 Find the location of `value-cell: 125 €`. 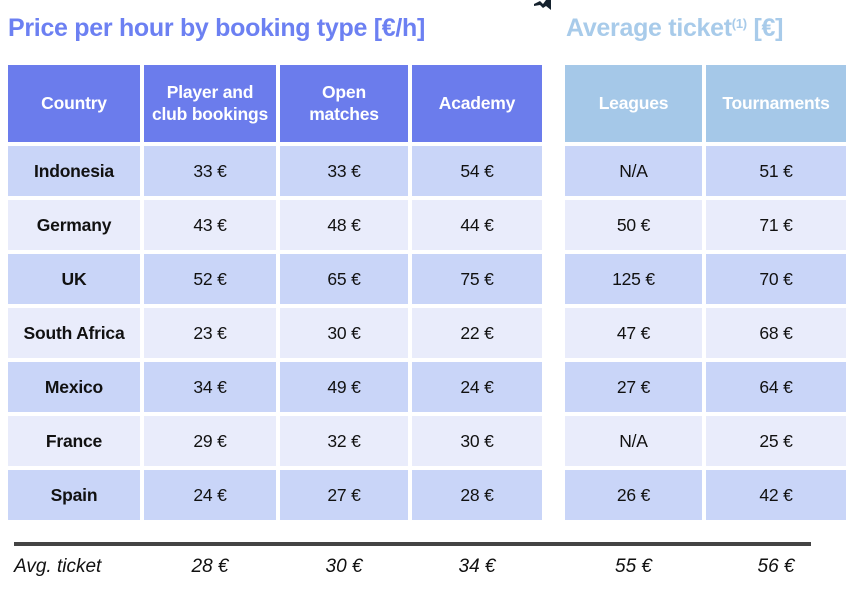

value-cell: 125 € is located at coordinates (633, 279).